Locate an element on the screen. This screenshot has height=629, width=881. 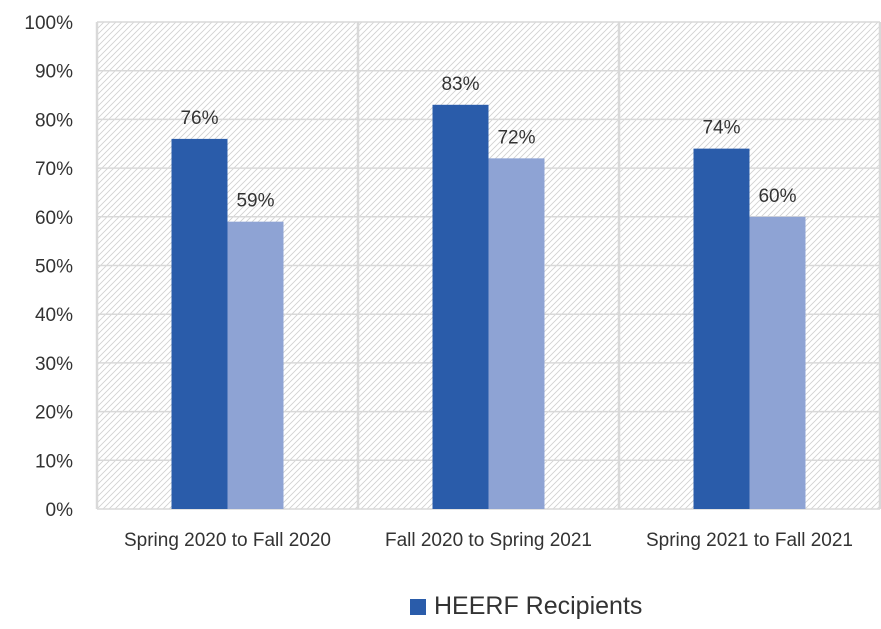
y-tick-label: 30% is located at coordinates (54, 364).